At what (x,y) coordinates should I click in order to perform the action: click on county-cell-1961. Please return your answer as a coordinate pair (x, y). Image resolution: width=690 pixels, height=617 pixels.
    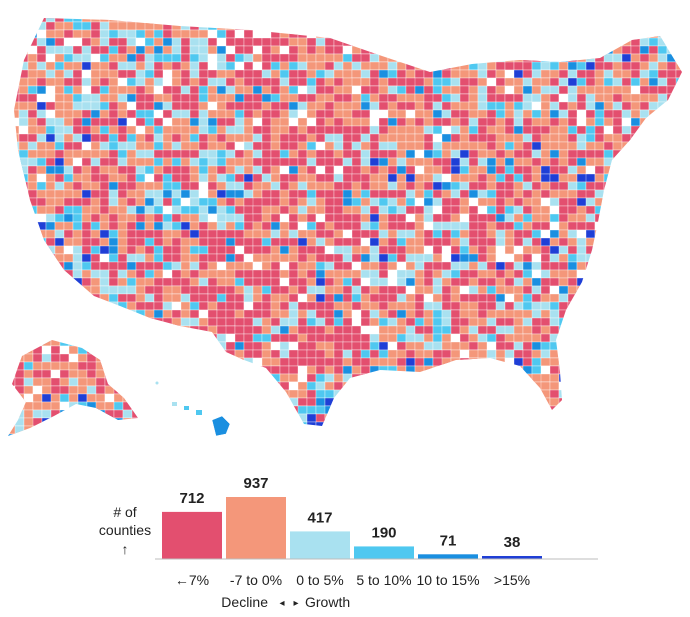
    Looking at the image, I should click on (563, 218).